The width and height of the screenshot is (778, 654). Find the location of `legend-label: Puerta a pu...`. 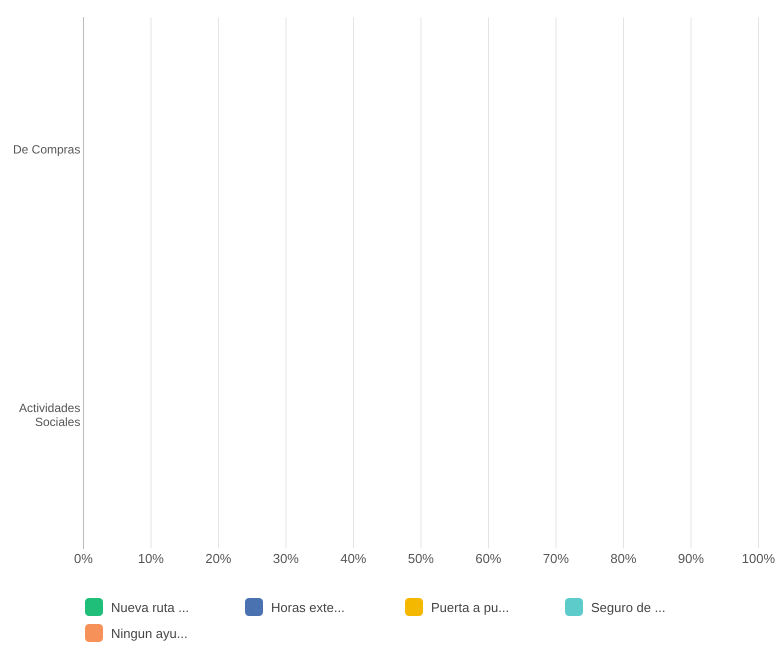

legend-label: Puerta a pu... is located at coordinates (470, 607).